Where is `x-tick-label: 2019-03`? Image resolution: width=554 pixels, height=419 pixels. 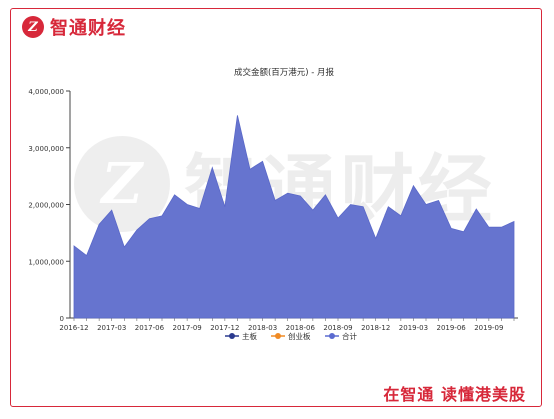 x-tick-label: 2019-03 is located at coordinates (413, 328).